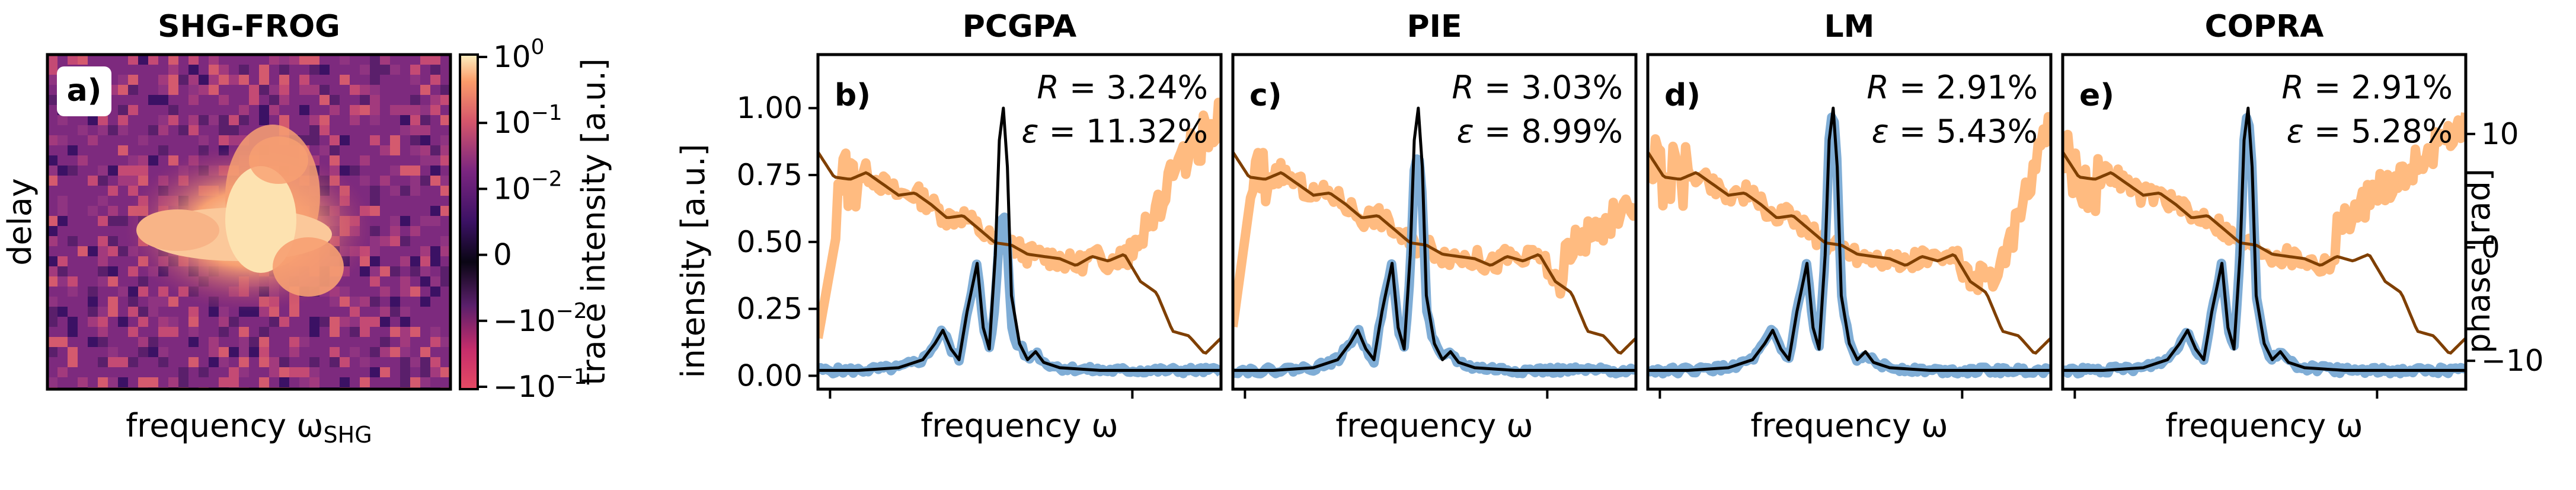  I want to click on panel-a-label: a), so click(84, 91).